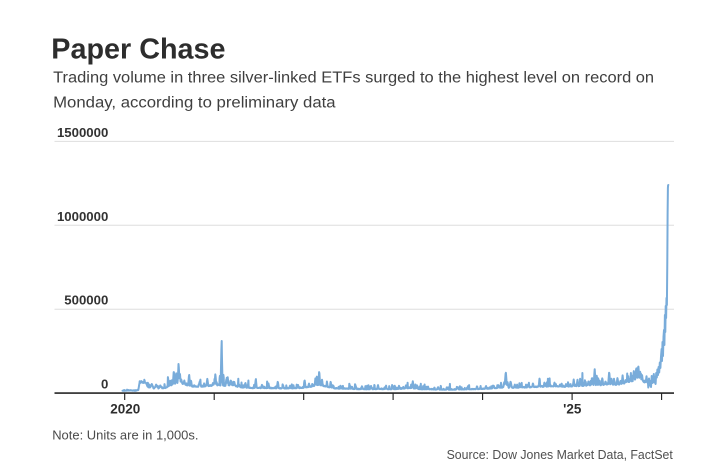 Image resolution: width=709 pixels, height=471 pixels. Describe the element at coordinates (125, 435) in the screenshot. I see `svg-text: Note: Units are in 1,000s.` at that location.